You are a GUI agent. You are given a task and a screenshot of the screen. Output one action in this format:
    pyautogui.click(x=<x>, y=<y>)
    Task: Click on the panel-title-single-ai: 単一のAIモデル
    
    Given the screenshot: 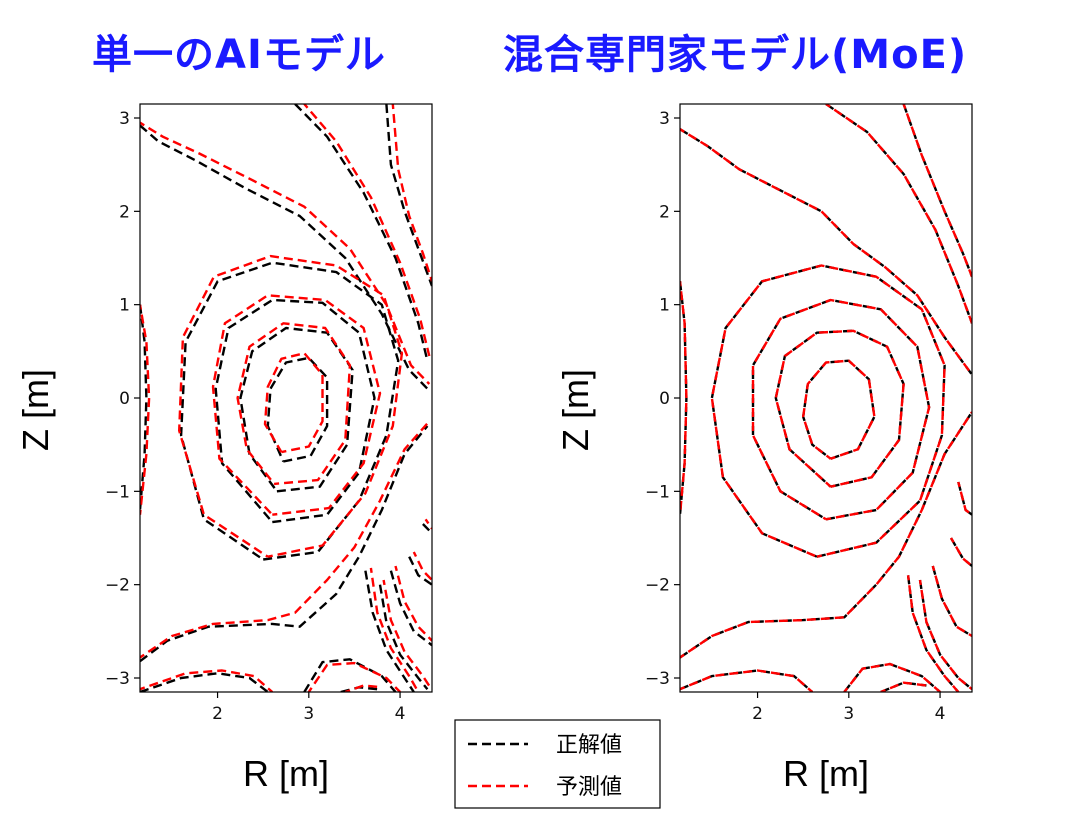 What is the action you would take?
    pyautogui.click(x=239, y=55)
    